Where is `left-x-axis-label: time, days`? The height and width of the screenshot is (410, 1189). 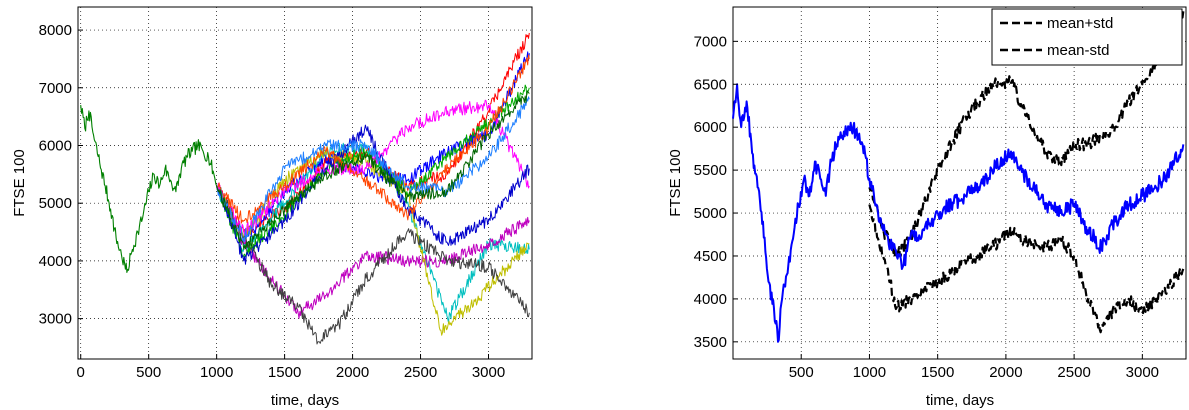 left-x-axis-label: time, days is located at coordinates (305, 400).